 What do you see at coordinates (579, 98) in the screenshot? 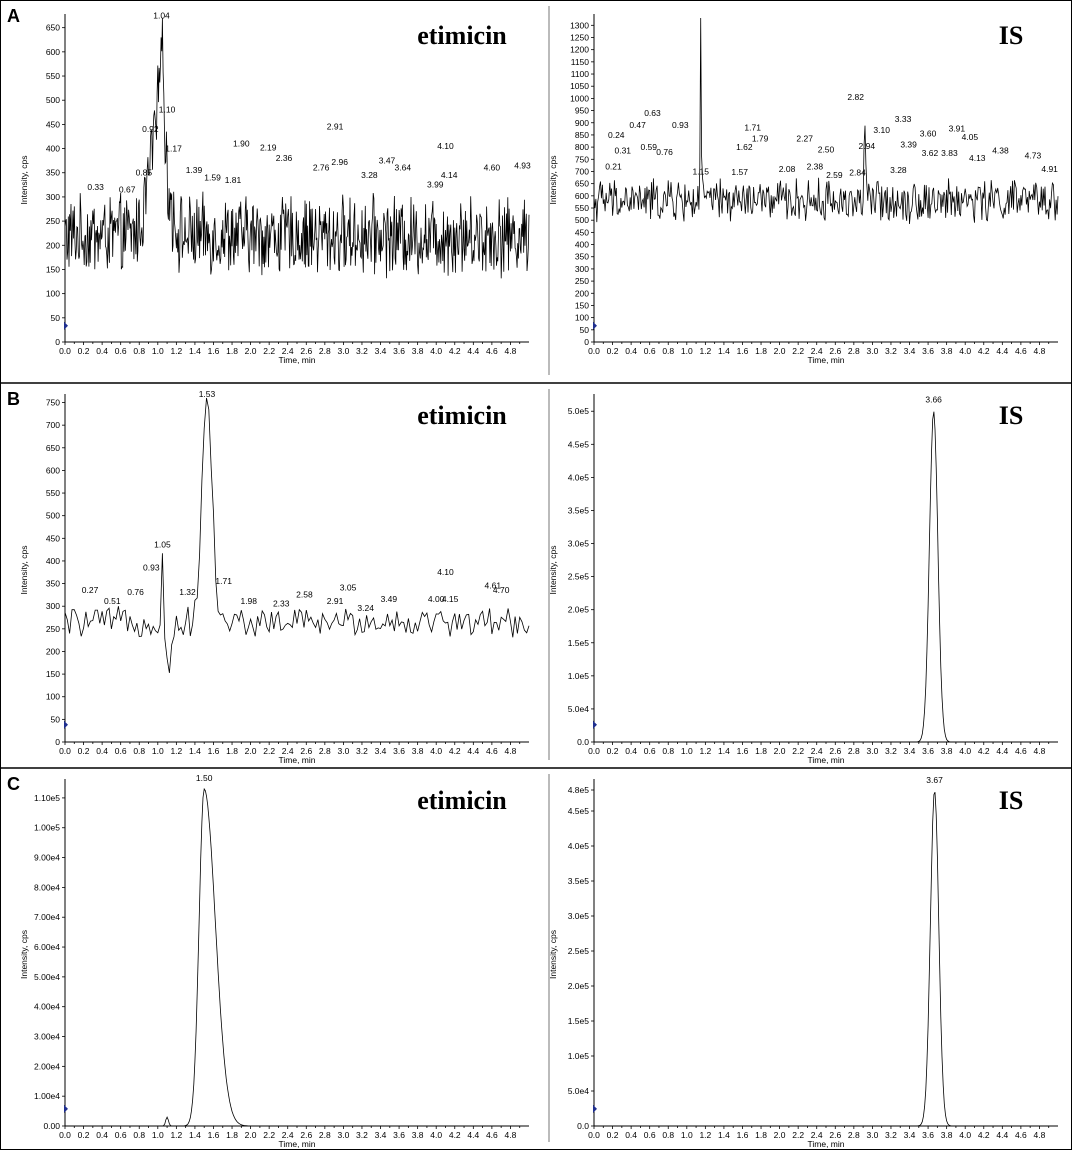
I see `y-tick-label: 1000` at bounding box center [579, 98].